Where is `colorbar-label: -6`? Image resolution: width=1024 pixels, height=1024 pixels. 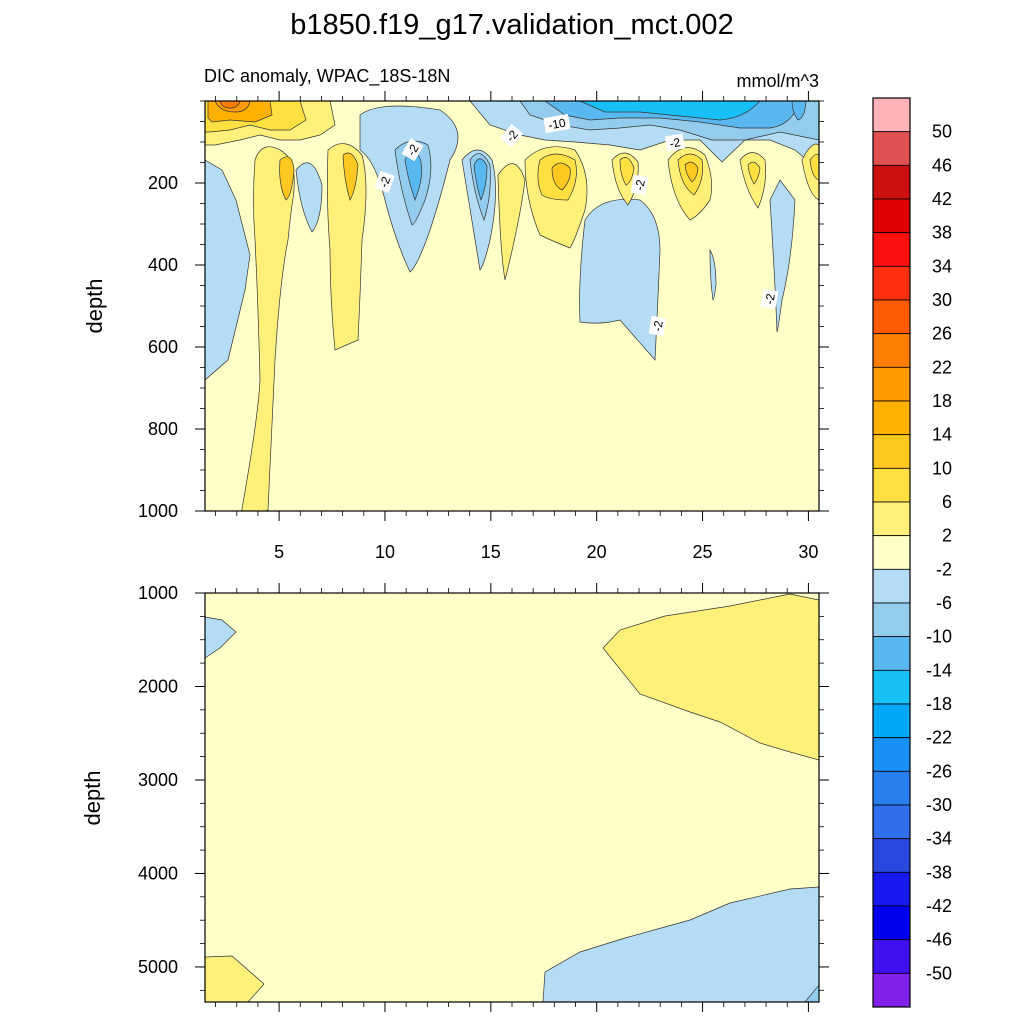 colorbar-label: -6 is located at coordinates (944, 603).